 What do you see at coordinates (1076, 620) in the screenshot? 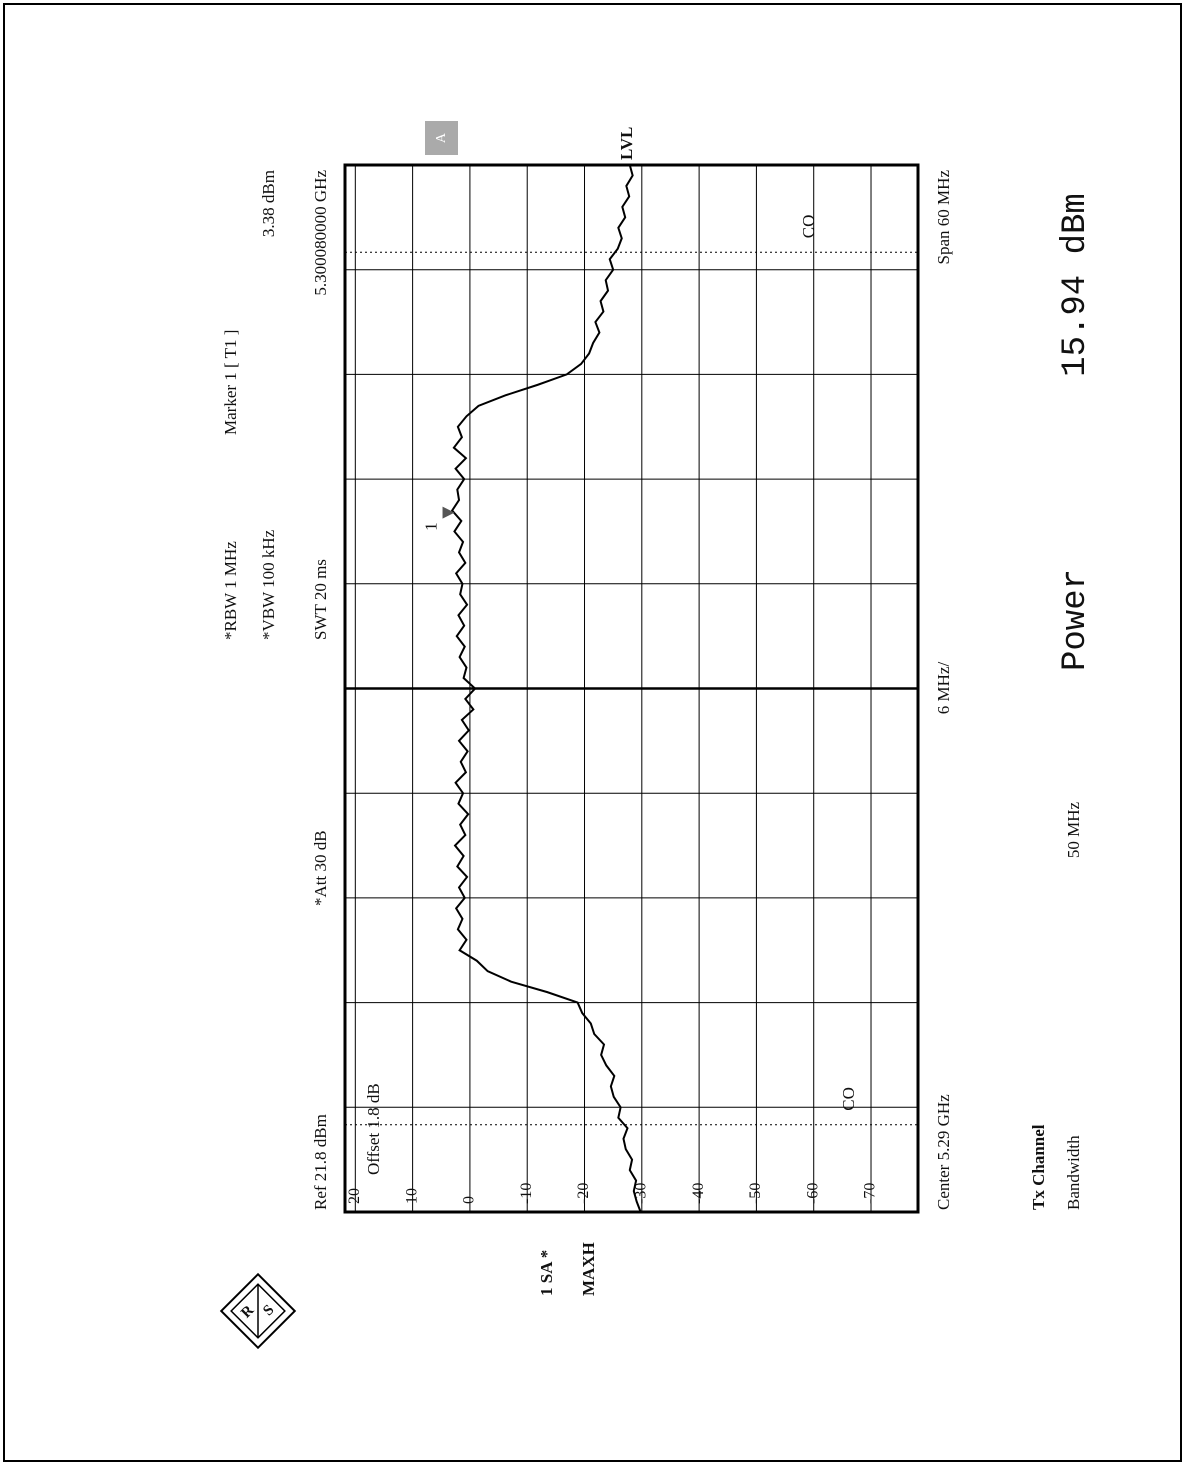
I see `power-label: Power` at bounding box center [1076, 620].